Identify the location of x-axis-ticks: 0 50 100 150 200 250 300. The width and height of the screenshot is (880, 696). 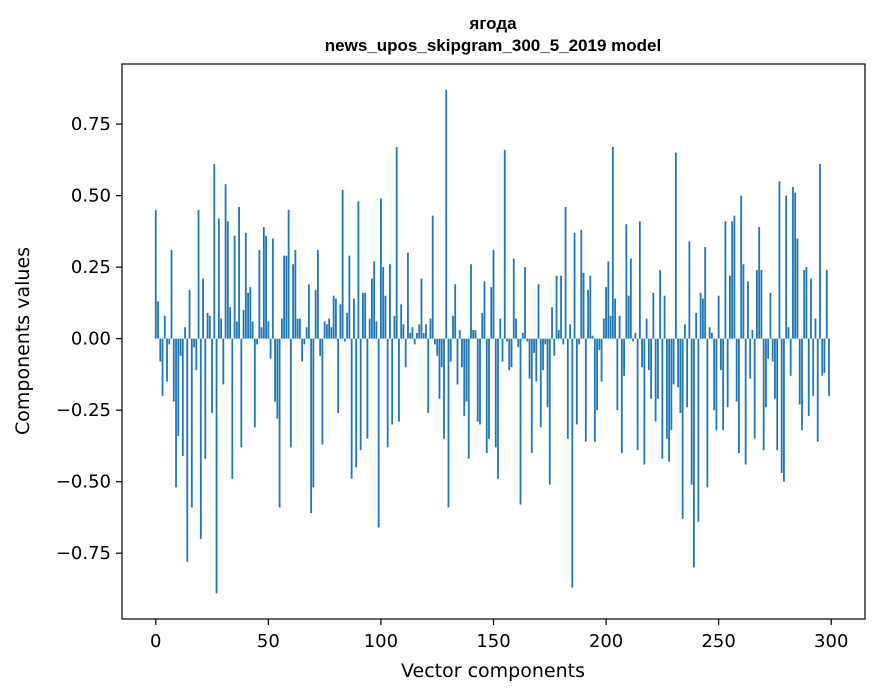
(499, 635).